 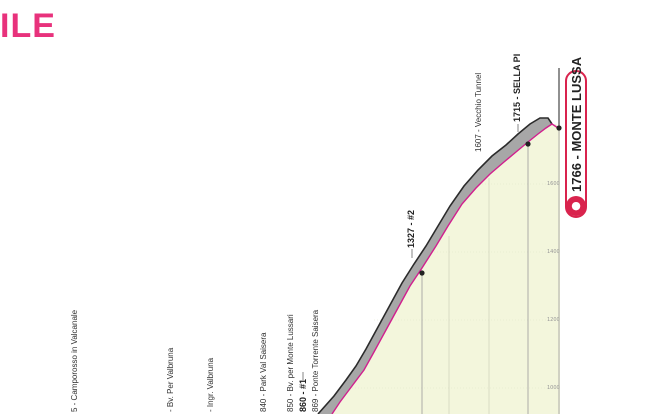 I want to click on waypoint-label: 1327 - #2, so click(x=411, y=228).